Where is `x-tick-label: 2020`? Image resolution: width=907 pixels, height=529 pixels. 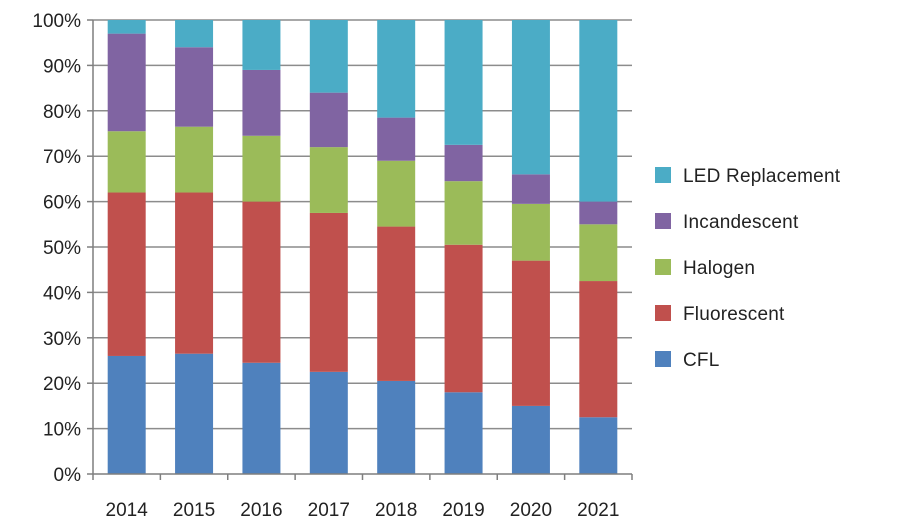 x-tick-label: 2020 is located at coordinates (531, 510).